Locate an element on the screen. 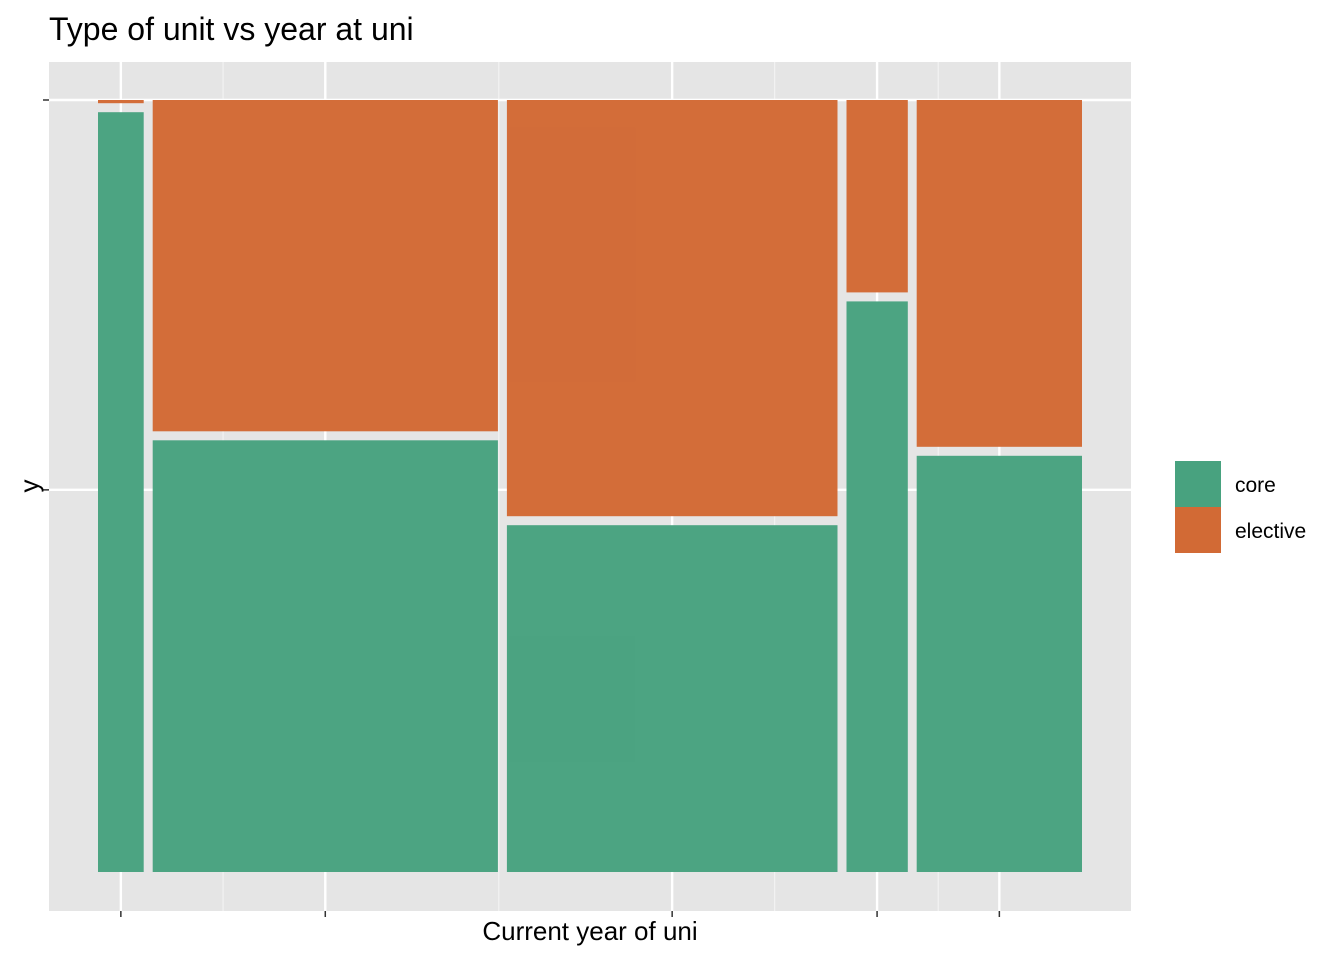 This screenshot has height=960, width=1344. legend-key-core is located at coordinates (1198, 484).